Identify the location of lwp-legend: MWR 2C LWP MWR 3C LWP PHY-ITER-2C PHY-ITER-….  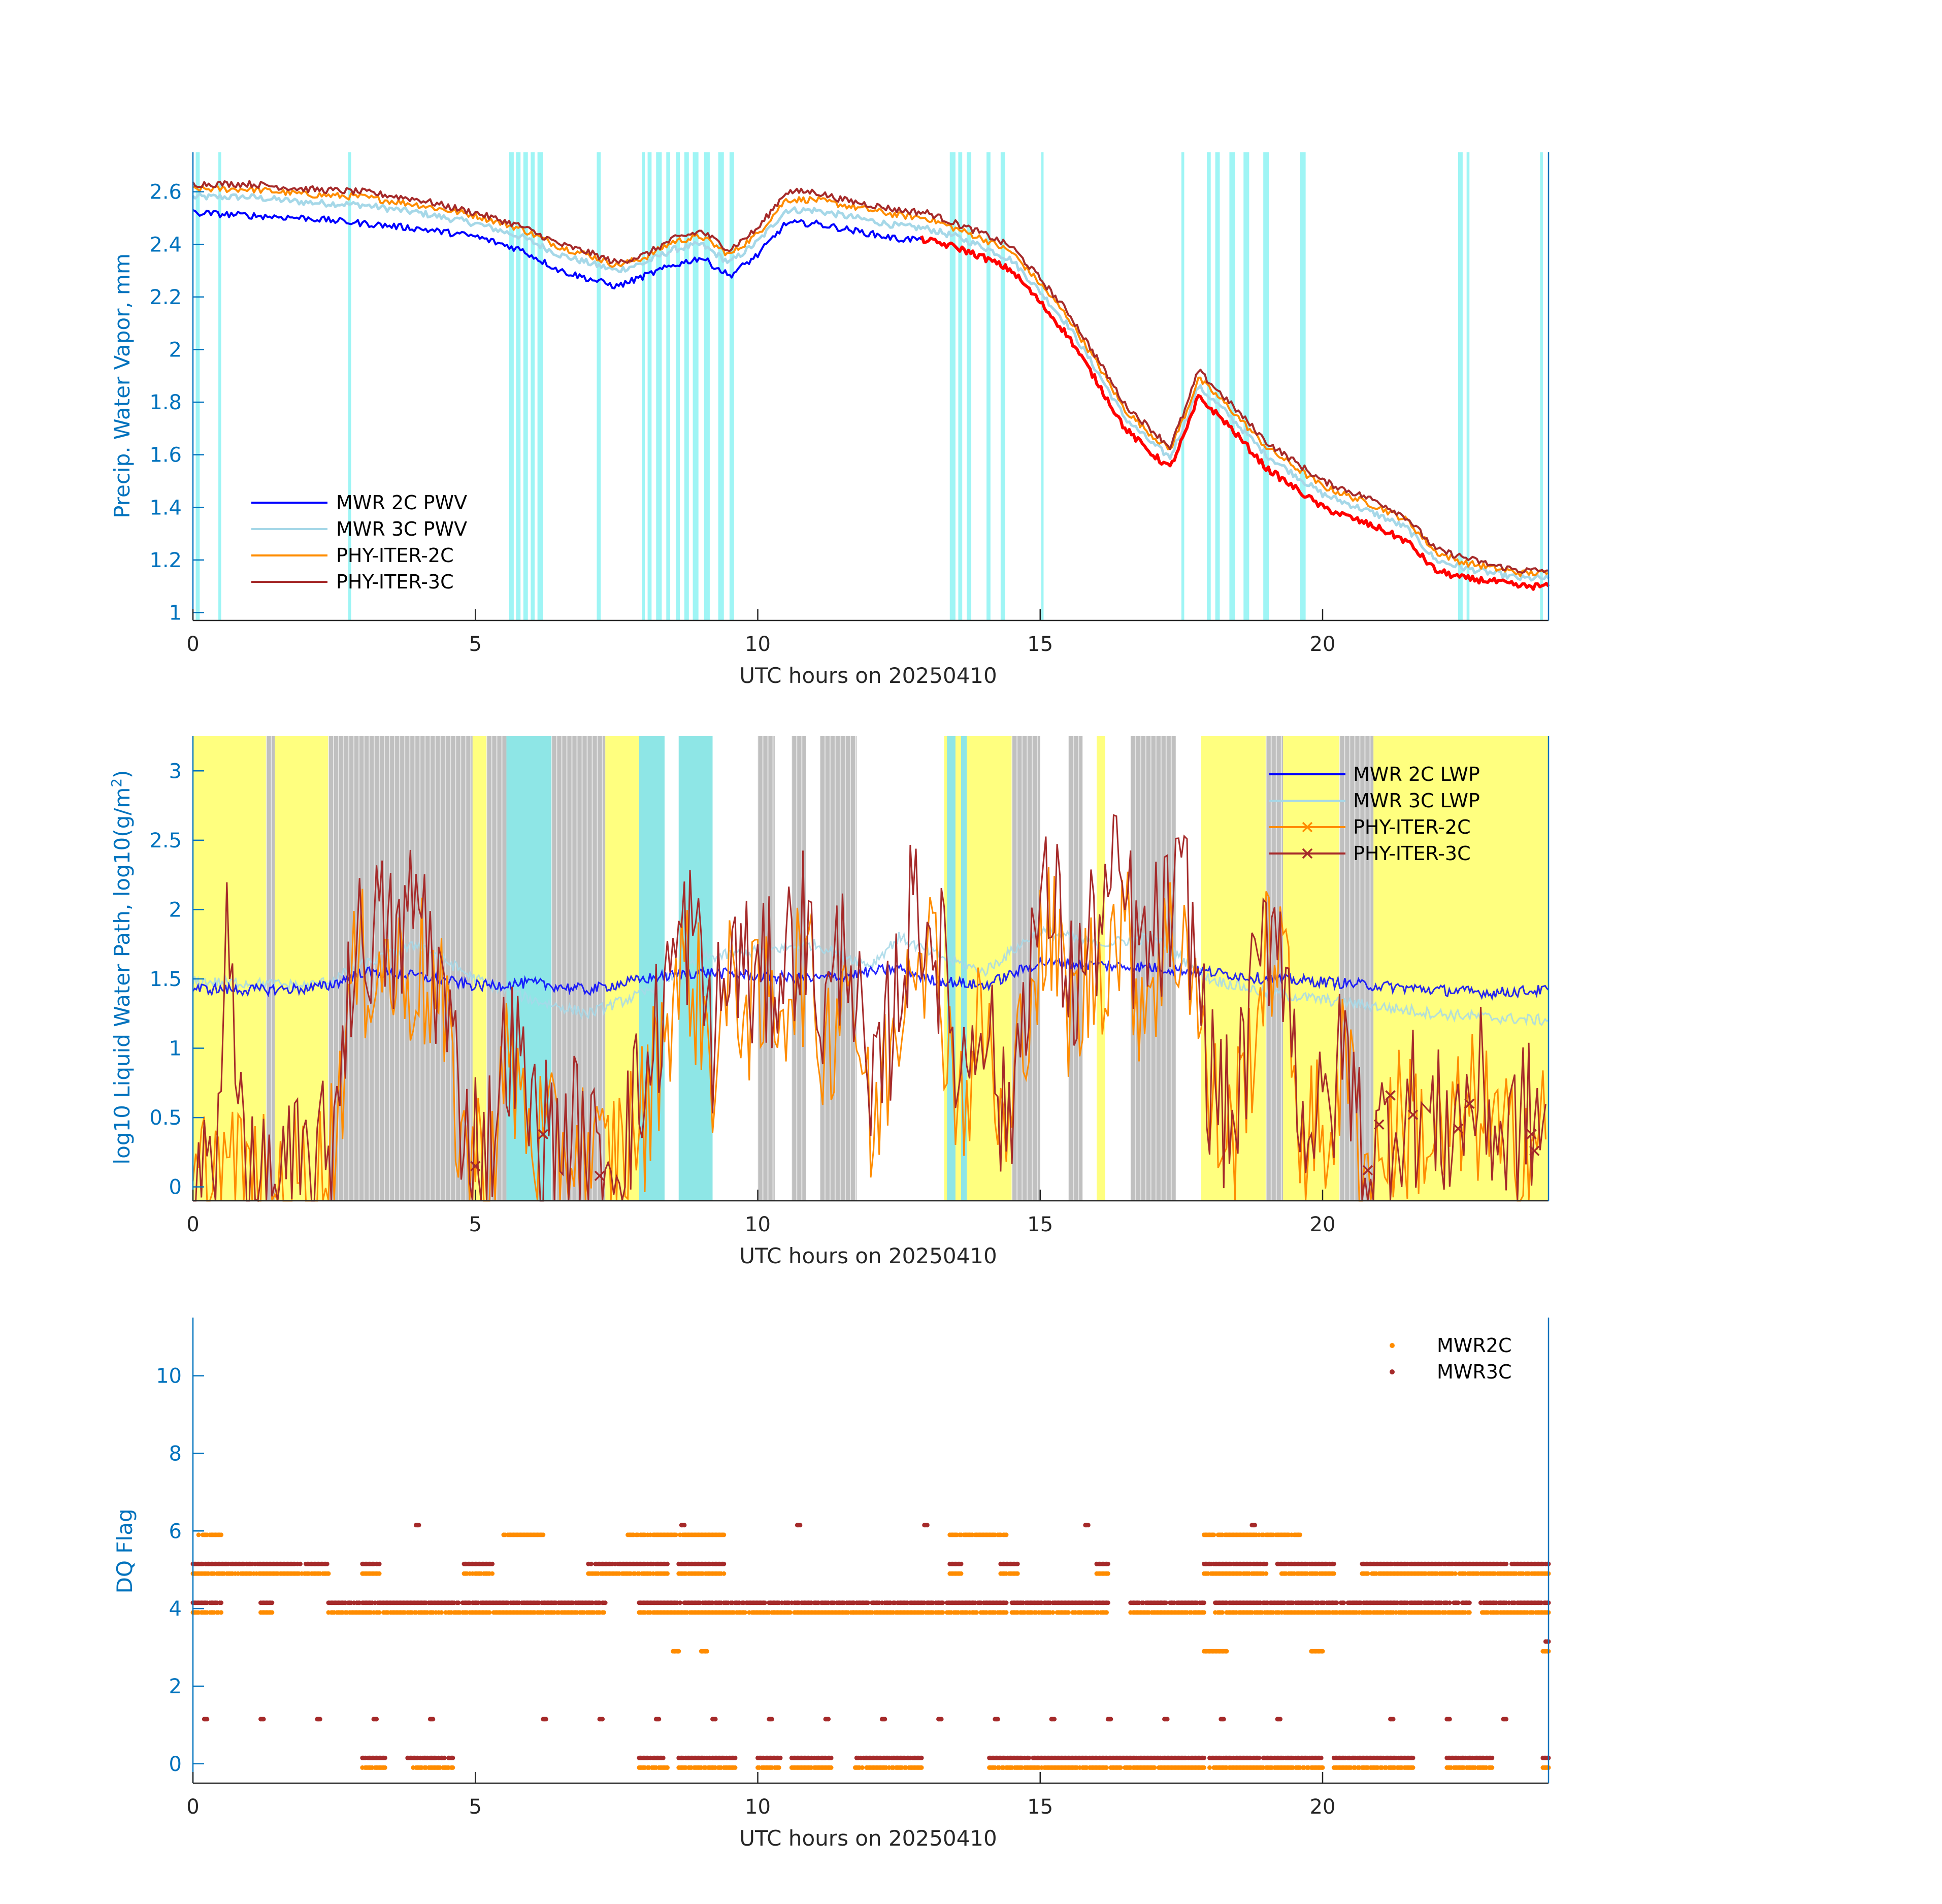
(1374, 814).